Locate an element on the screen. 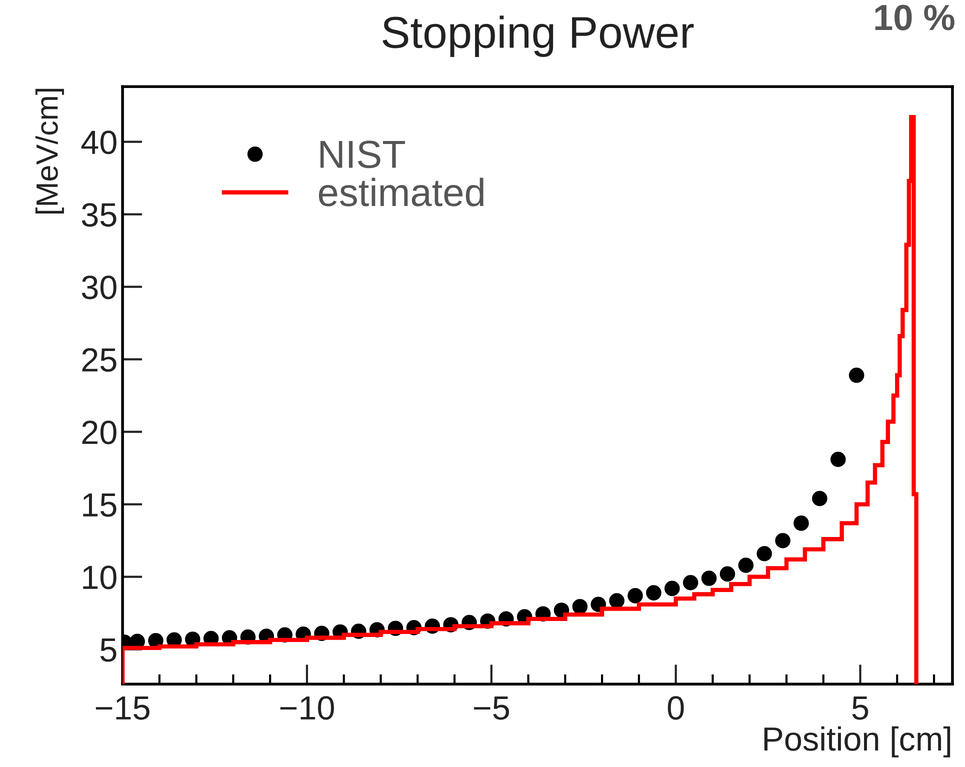 Image resolution: width=965 pixels, height=767 pixels. legend-label: estimated is located at coordinates (401, 192).